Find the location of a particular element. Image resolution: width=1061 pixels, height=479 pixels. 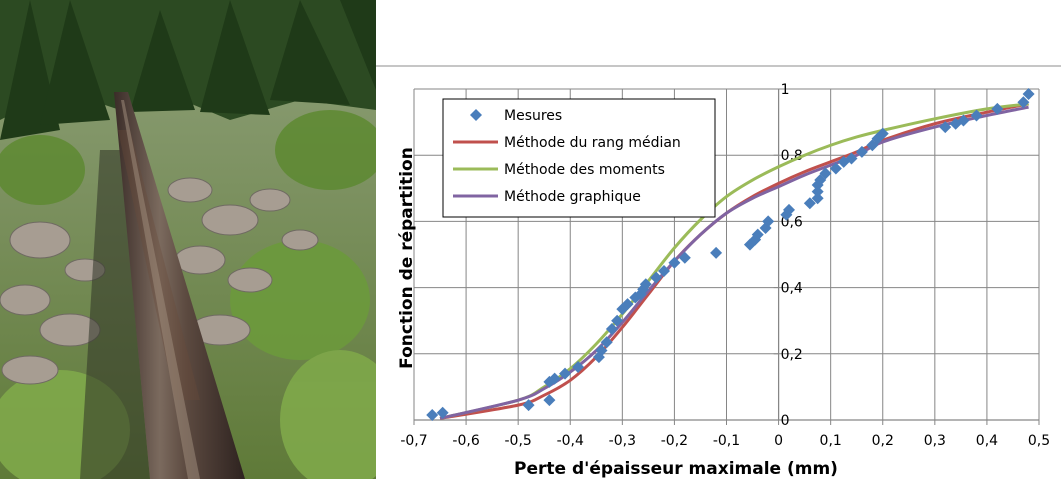

y-tick-labels: 00,20,40,60,81 is located at coordinates (792, 255).